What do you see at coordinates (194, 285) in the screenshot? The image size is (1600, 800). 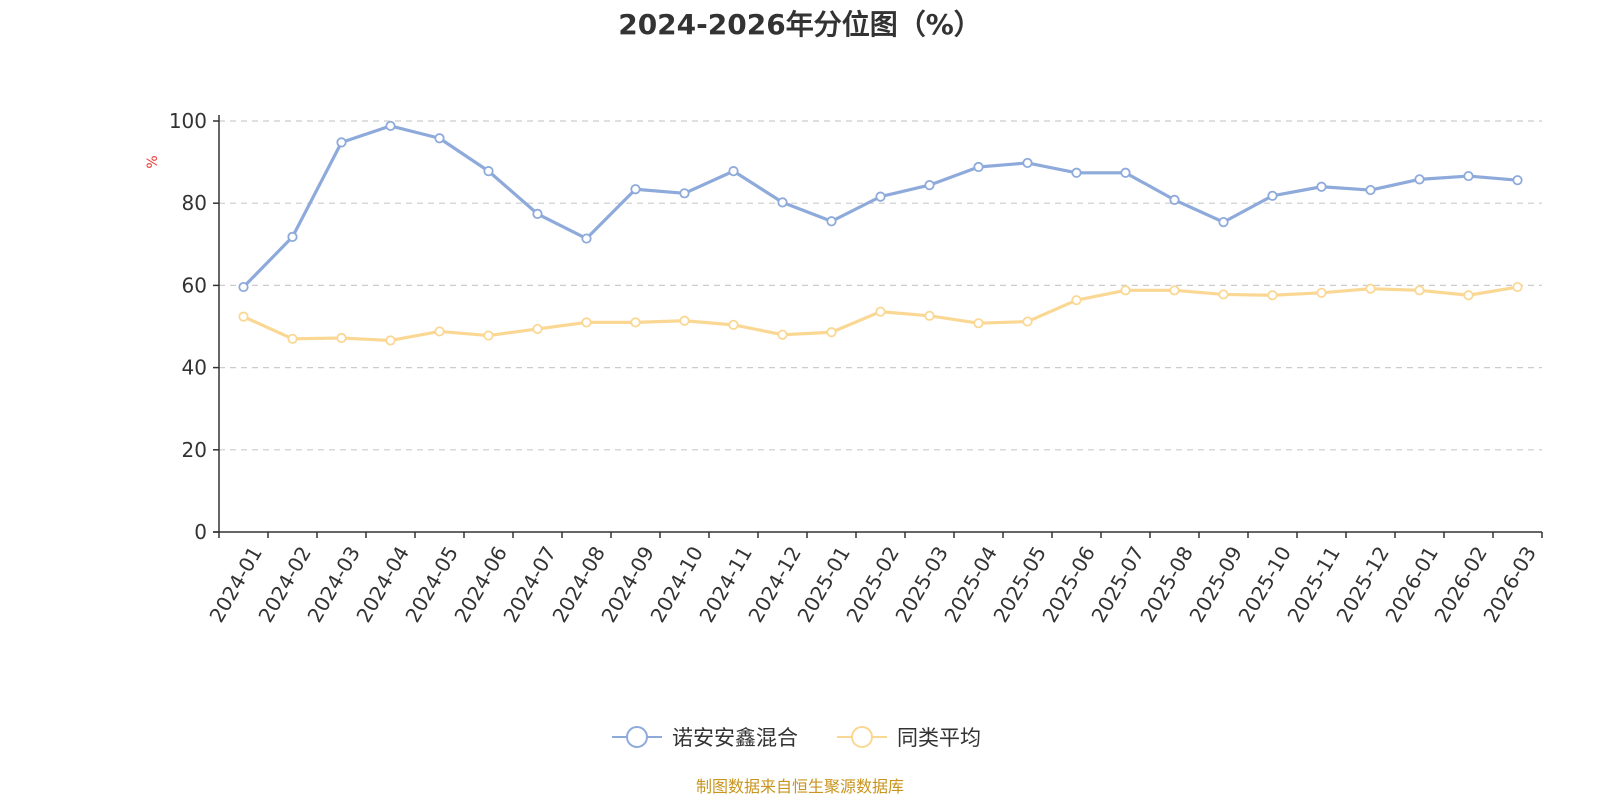 I see `y-tick-label: 60` at bounding box center [194, 285].